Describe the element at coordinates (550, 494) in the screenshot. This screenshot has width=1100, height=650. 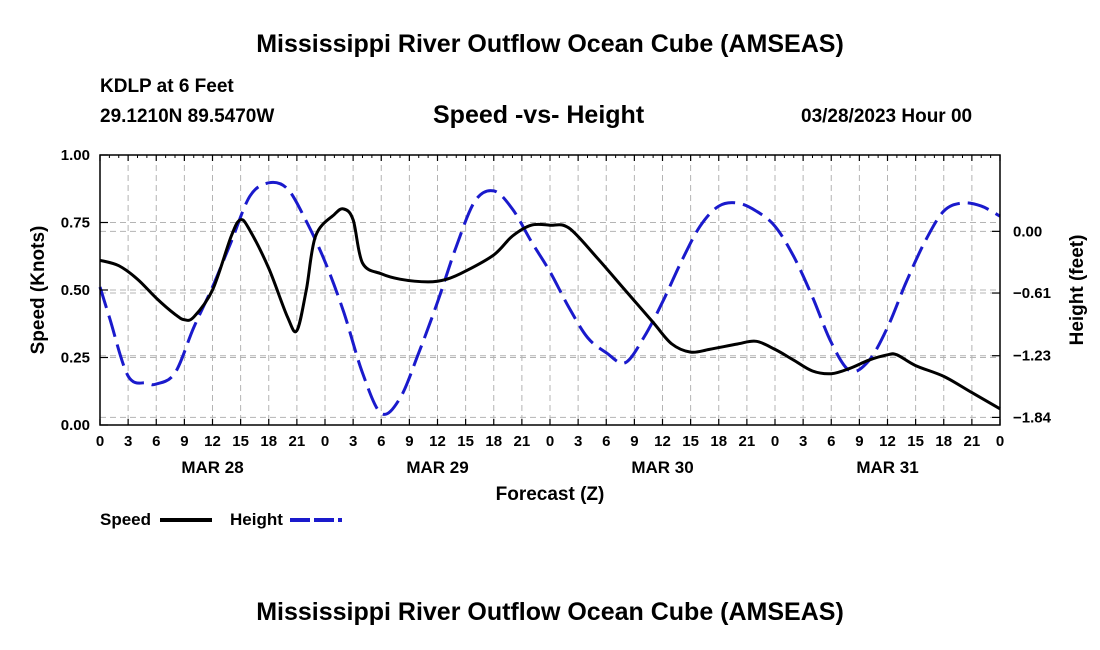
I see `x-axis-label: Forecast (Z)` at that location.